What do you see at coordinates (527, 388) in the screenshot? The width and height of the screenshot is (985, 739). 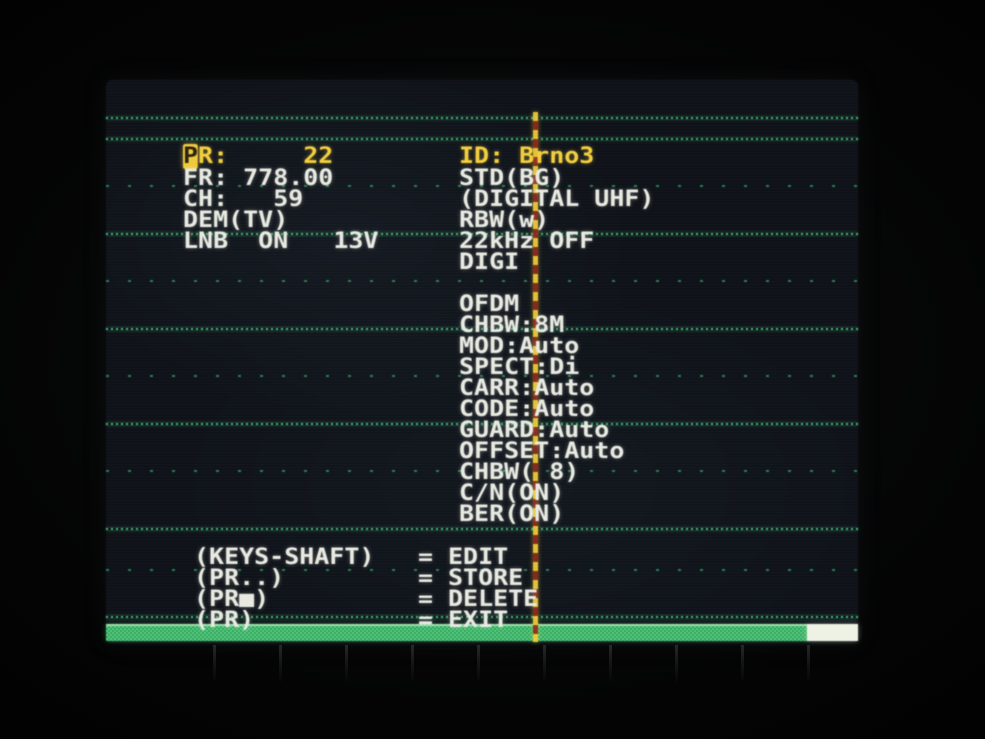 I see `param-carr-line: CARR:Auto` at bounding box center [527, 388].